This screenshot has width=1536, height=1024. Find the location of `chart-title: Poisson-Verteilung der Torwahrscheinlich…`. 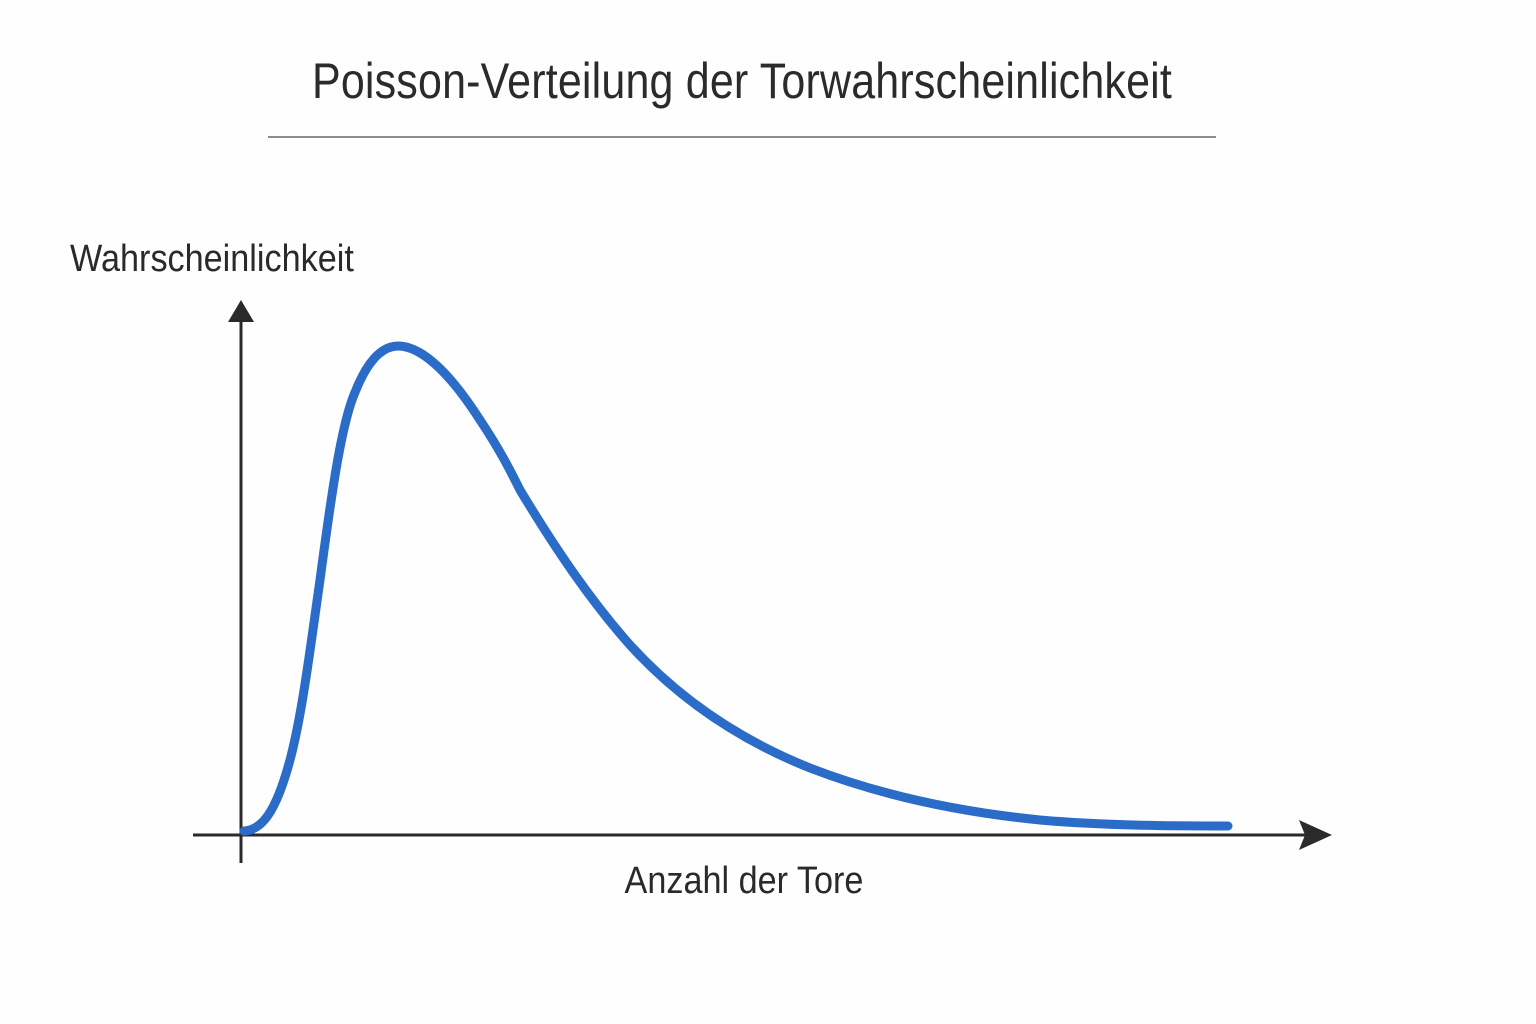

chart-title: Poisson-Verteilung der Torwahrscheinlich… is located at coordinates (742, 81).